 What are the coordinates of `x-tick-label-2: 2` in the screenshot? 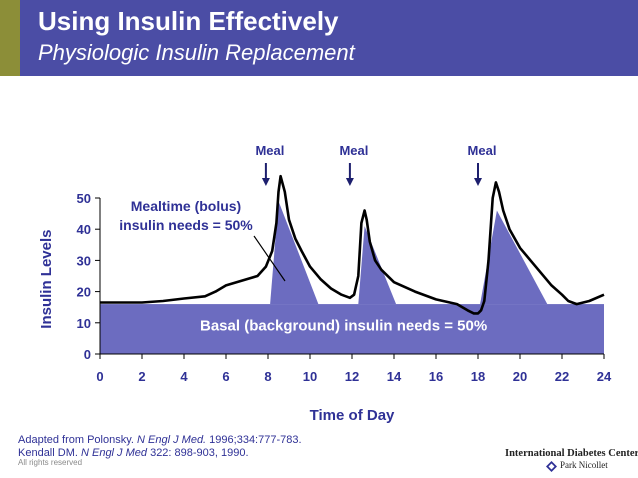 It's located at (141, 376).